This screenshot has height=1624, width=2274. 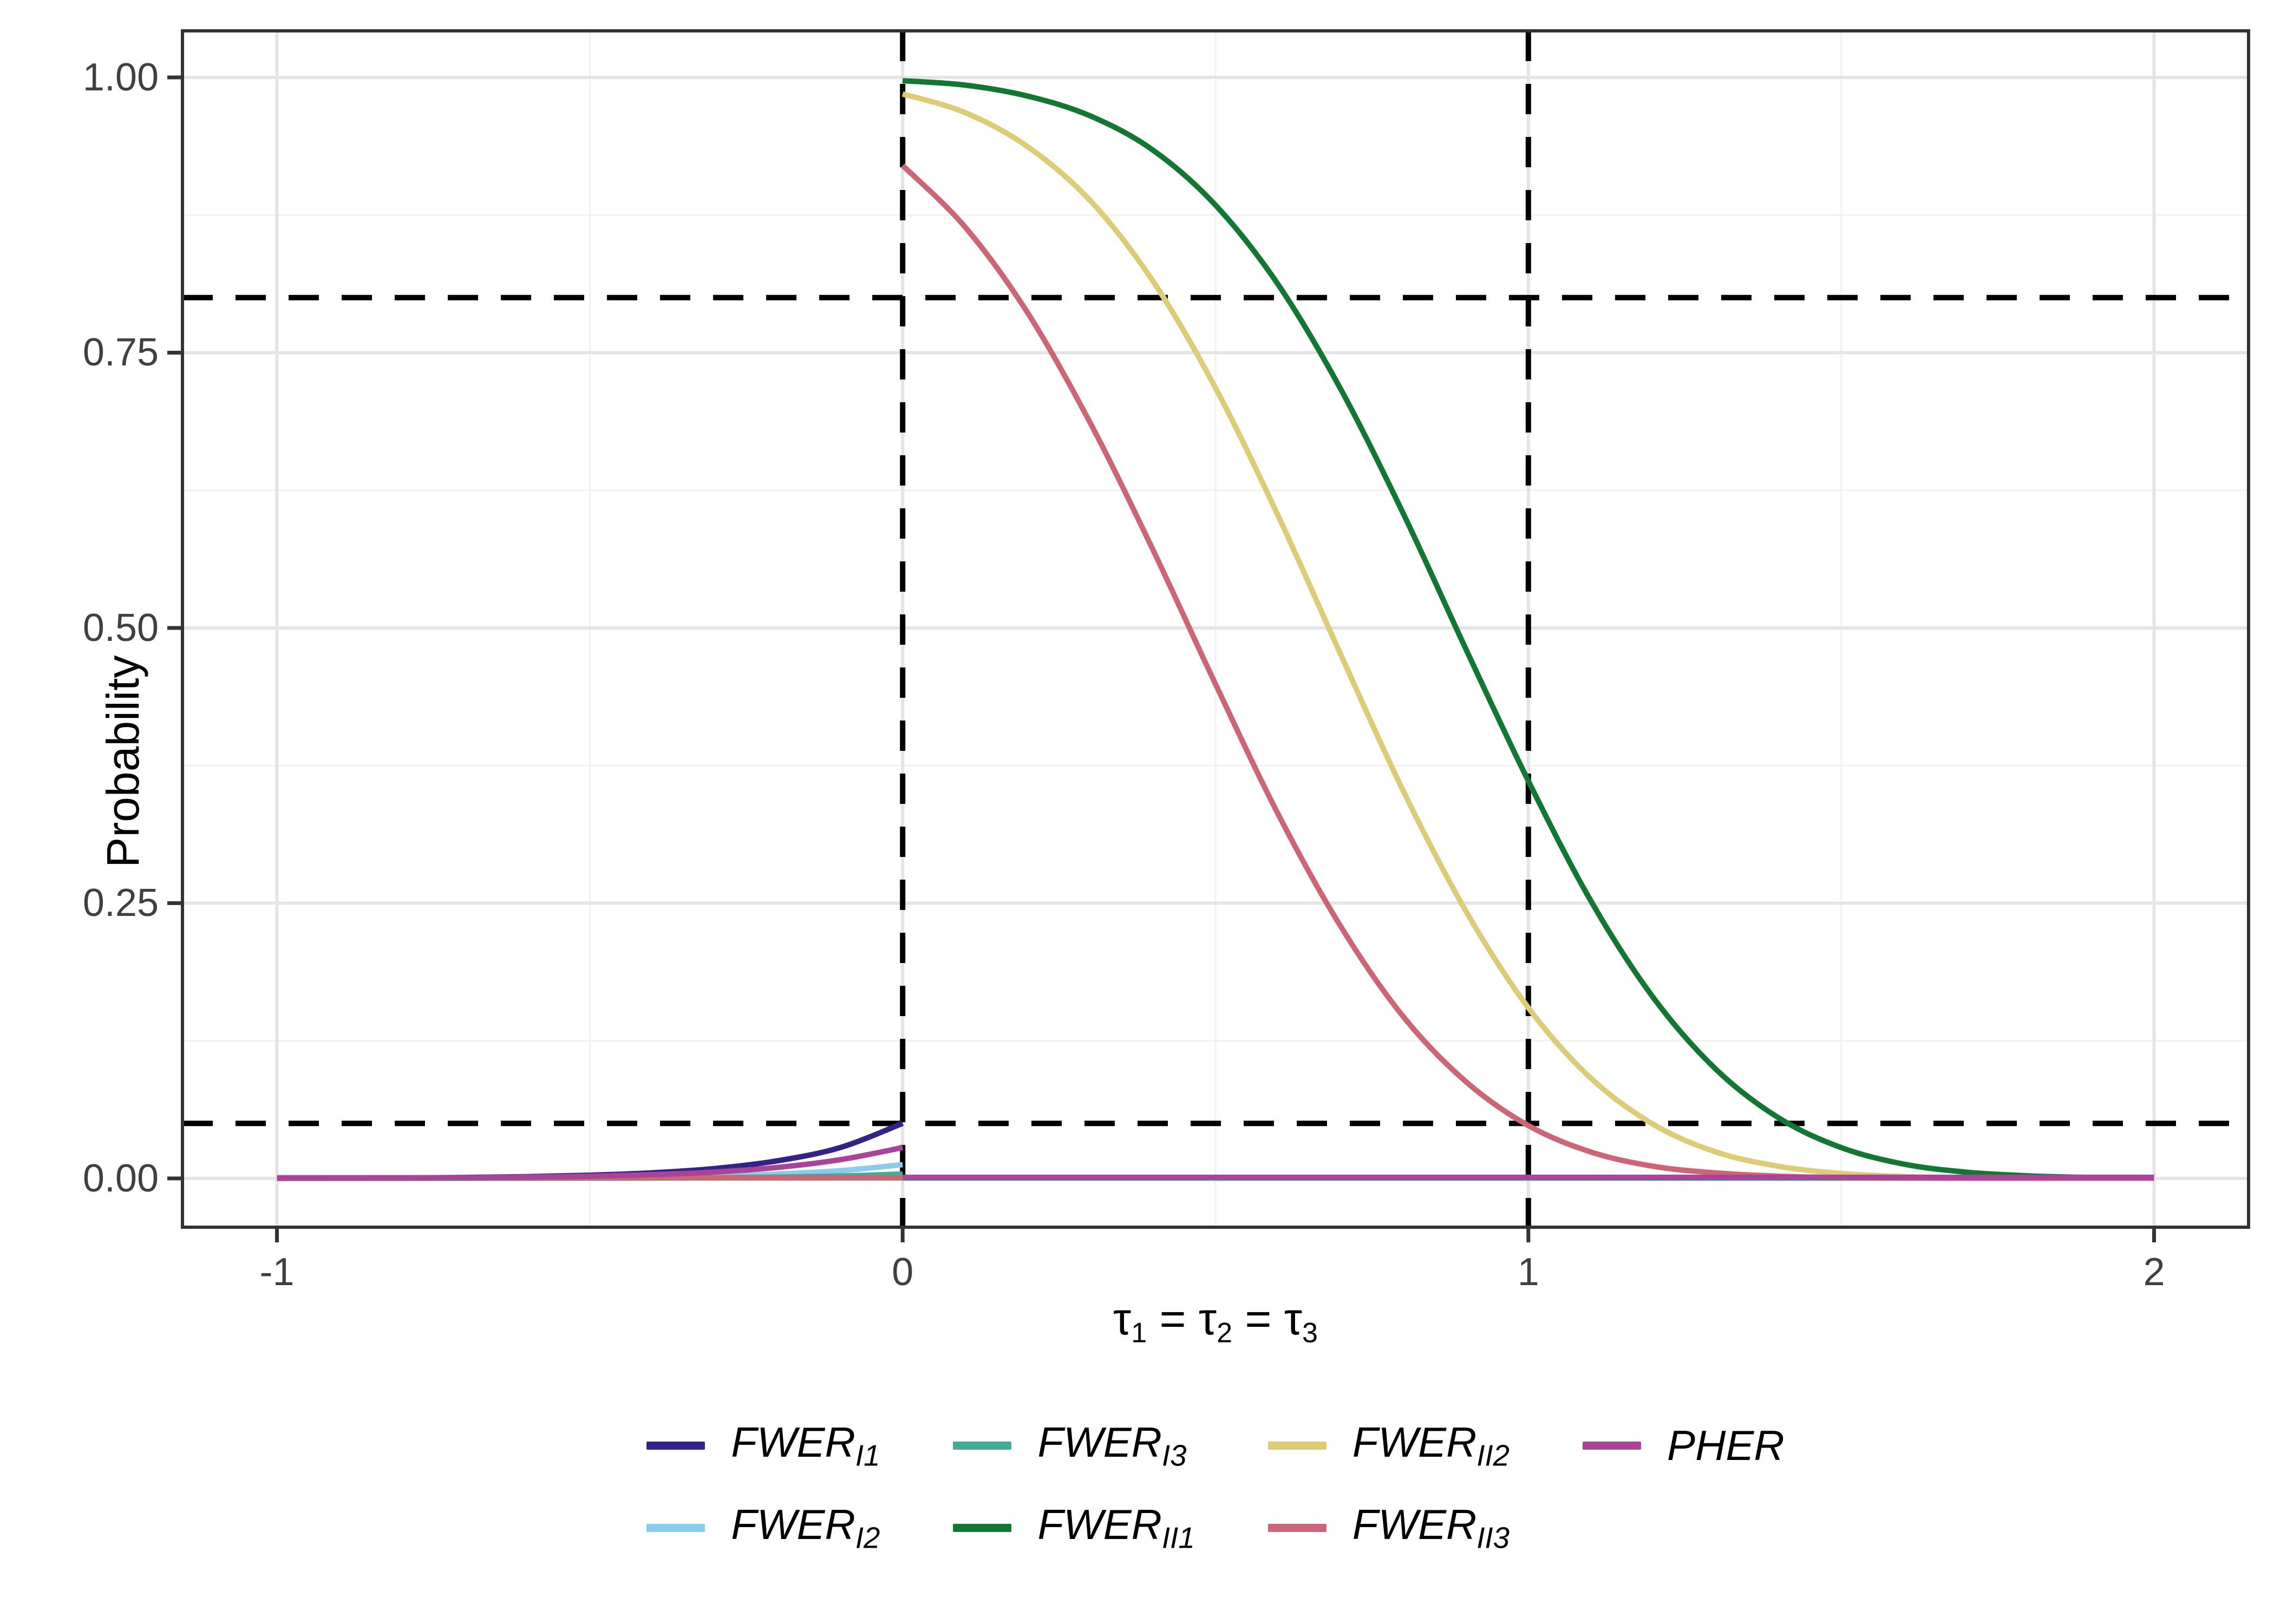 What do you see at coordinates (806, 1445) in the screenshot?
I see `legend-label: FWERI1` at bounding box center [806, 1445].